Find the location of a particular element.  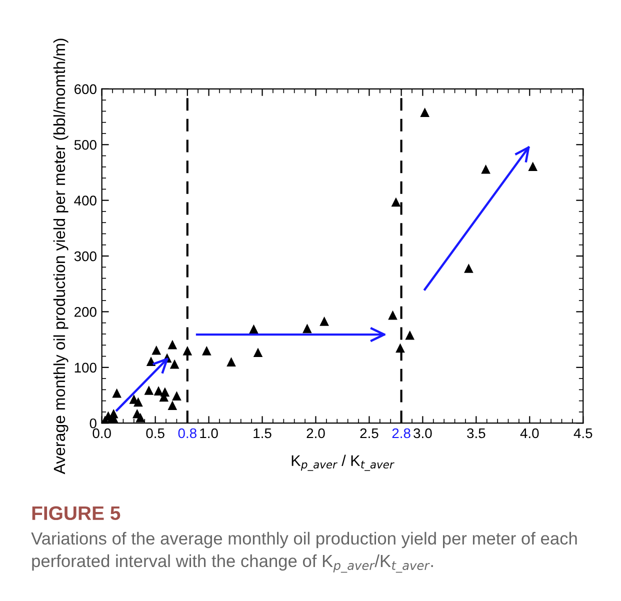

x-tick-label: 2.0 is located at coordinates (315, 433).